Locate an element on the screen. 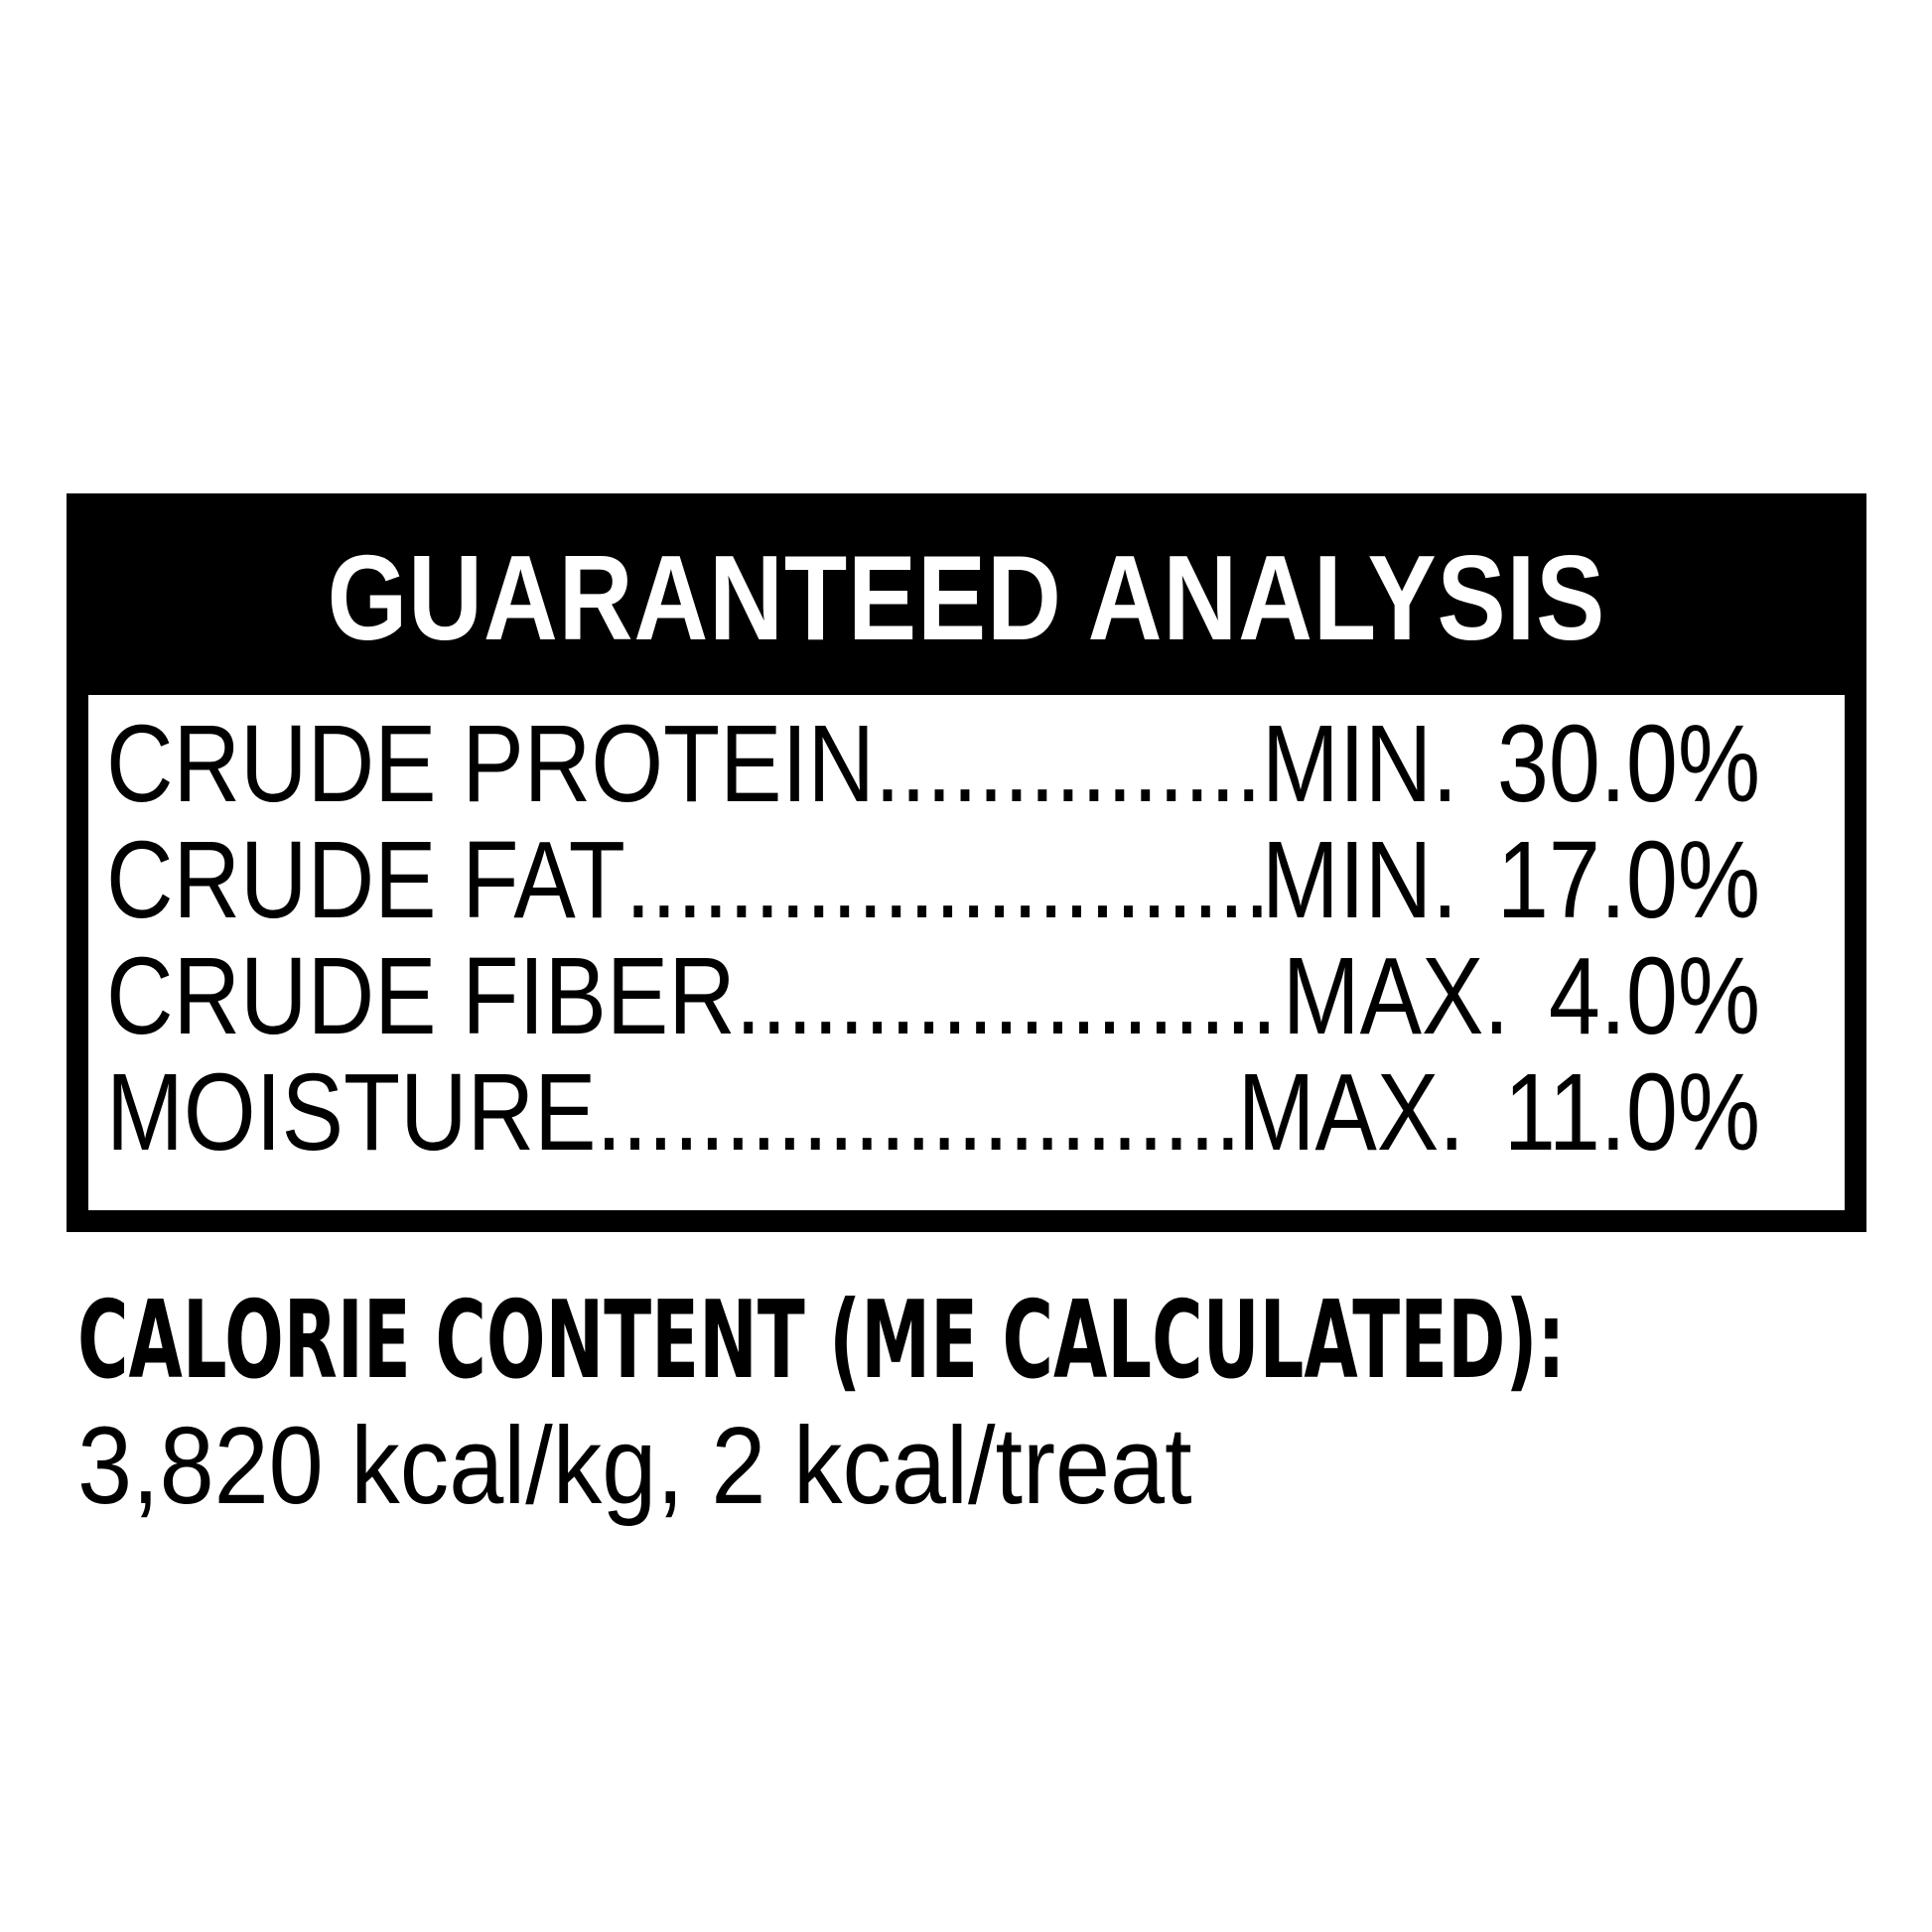 The image size is (1932, 1932). row-value: 4.0% is located at coordinates (1654, 996).